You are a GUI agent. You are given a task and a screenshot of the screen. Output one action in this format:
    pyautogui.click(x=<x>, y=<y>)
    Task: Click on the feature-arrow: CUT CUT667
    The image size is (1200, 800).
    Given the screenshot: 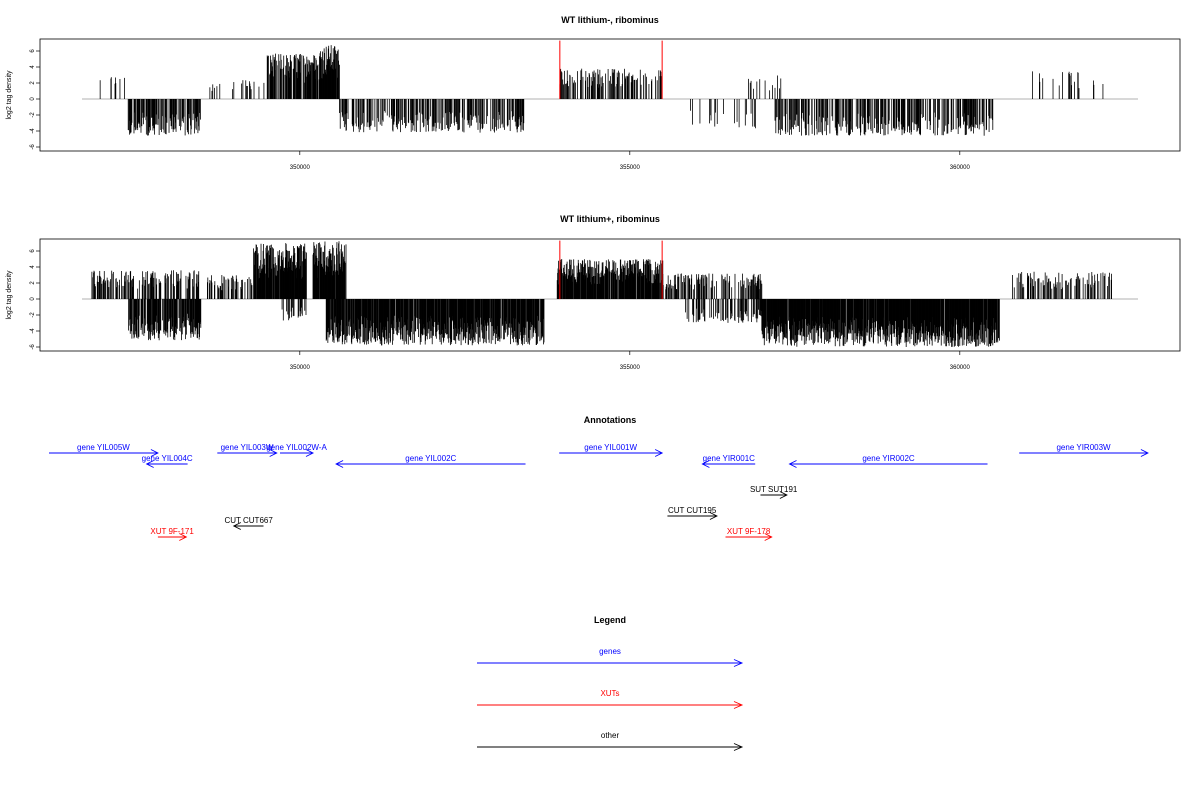 What is the action you would take?
    pyautogui.click(x=248, y=523)
    